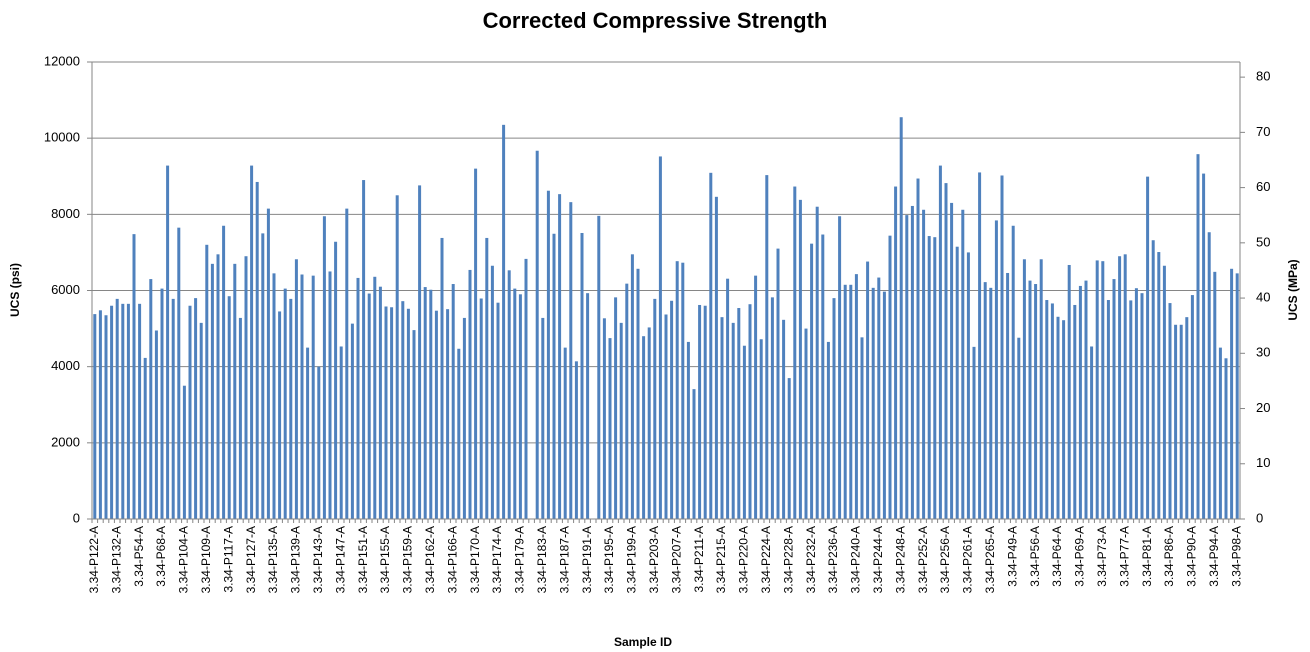 This screenshot has height=652, width=1310. Describe the element at coordinates (1263, 241) in the screenshot. I see `y2-tick-label: 50` at that location.